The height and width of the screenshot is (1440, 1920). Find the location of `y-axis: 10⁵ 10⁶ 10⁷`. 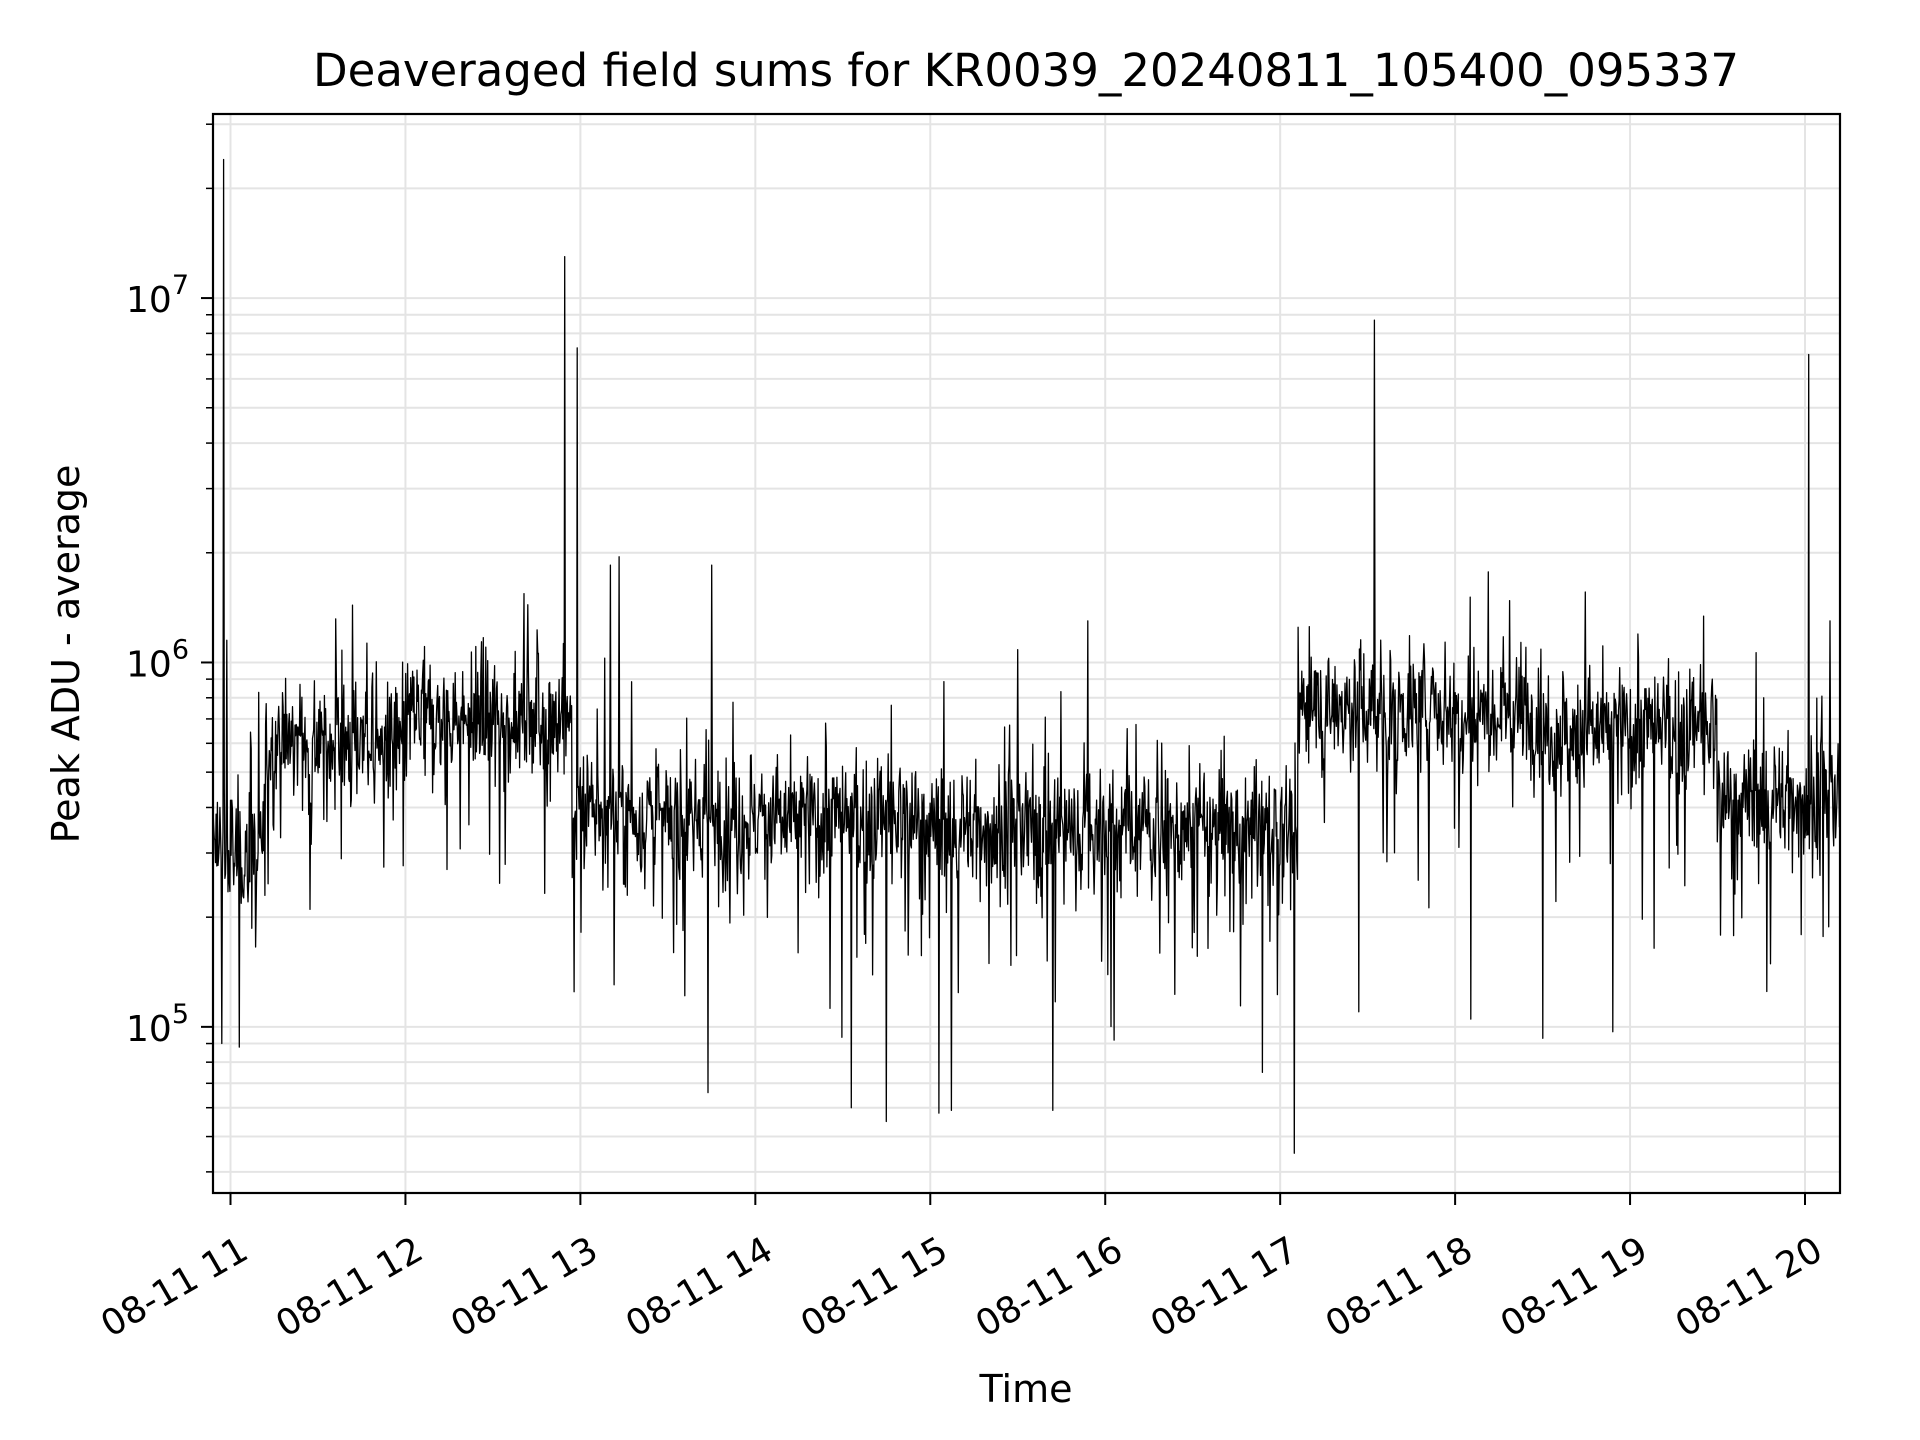

y-axis: 10⁵ 10⁶ 10⁷ is located at coordinates (169, 648).